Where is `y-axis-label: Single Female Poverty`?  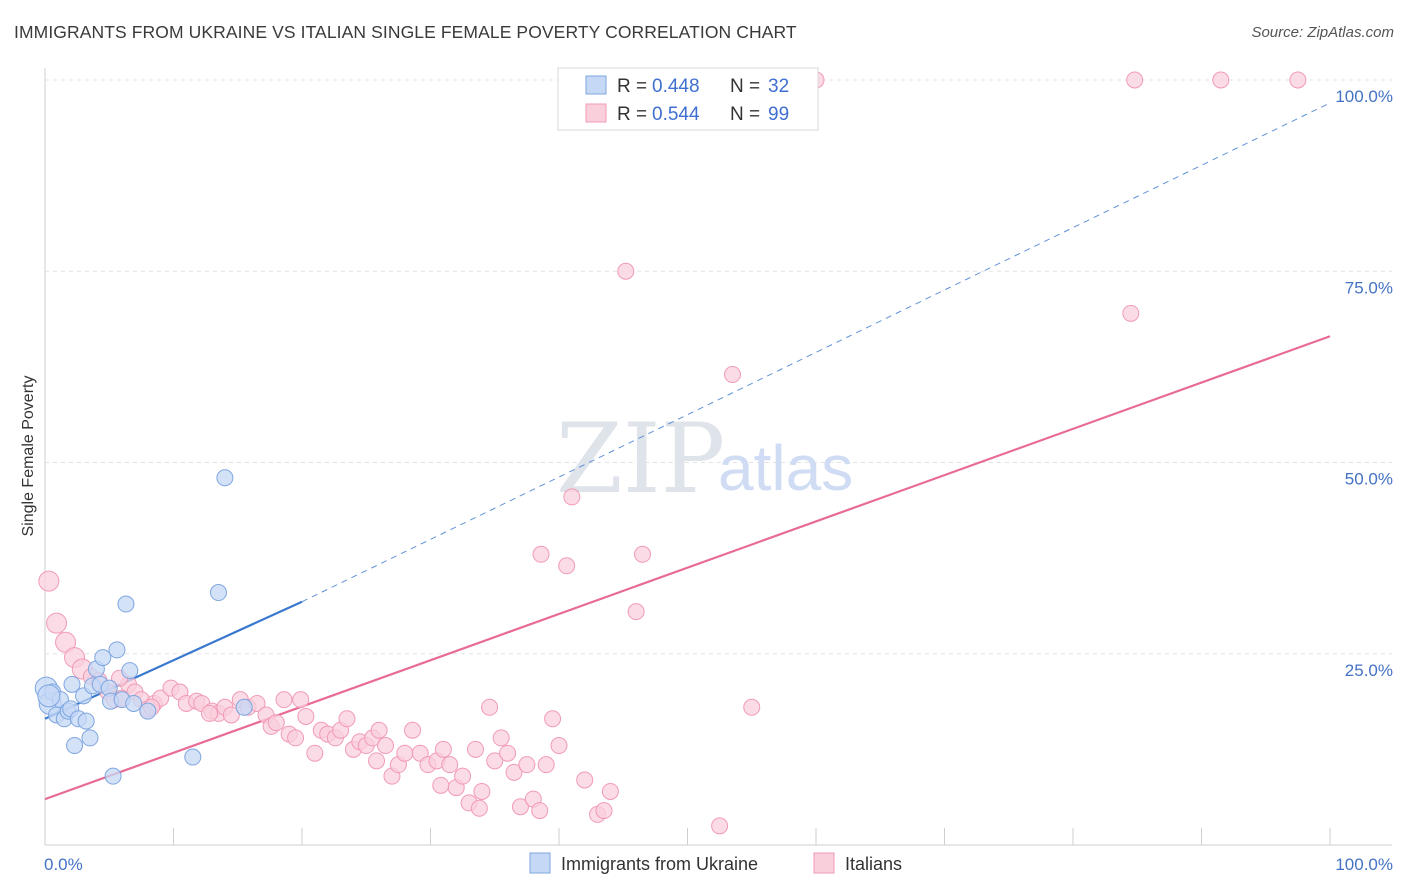 y-axis-label: Single Female Poverty is located at coordinates (28, 456).